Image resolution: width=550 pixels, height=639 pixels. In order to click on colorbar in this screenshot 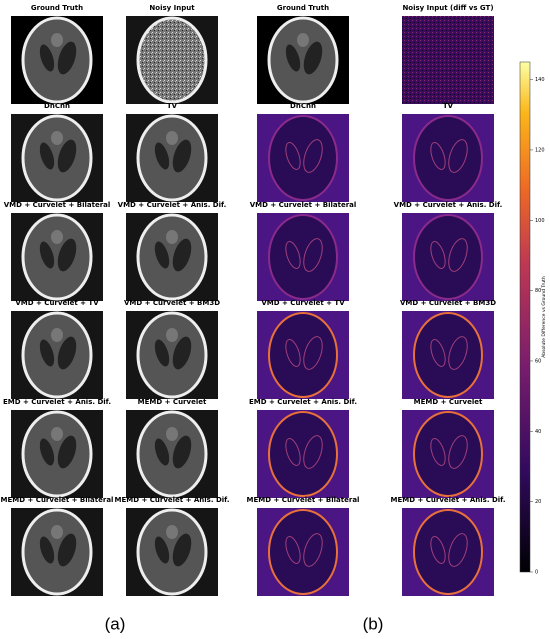, I will do `click(525, 317)`.